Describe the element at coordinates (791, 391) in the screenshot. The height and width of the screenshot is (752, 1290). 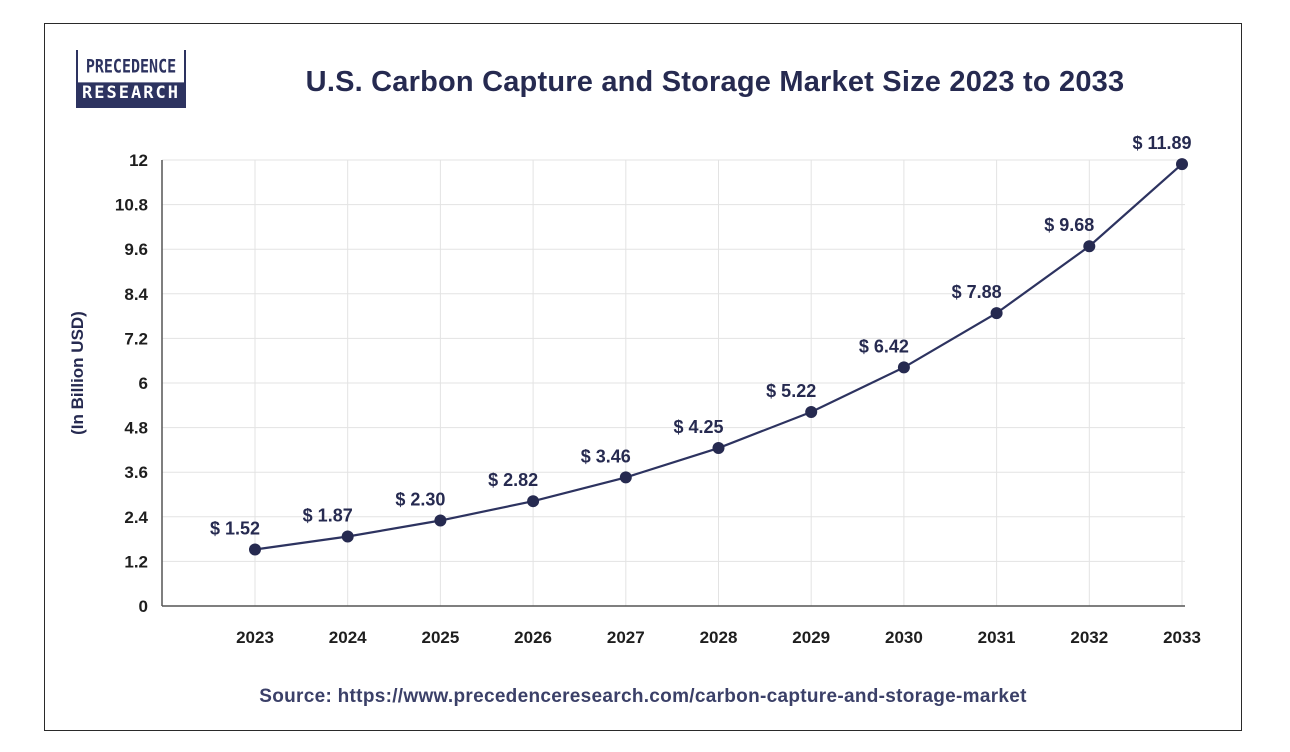
I see `data-label: $ 5.22` at that location.